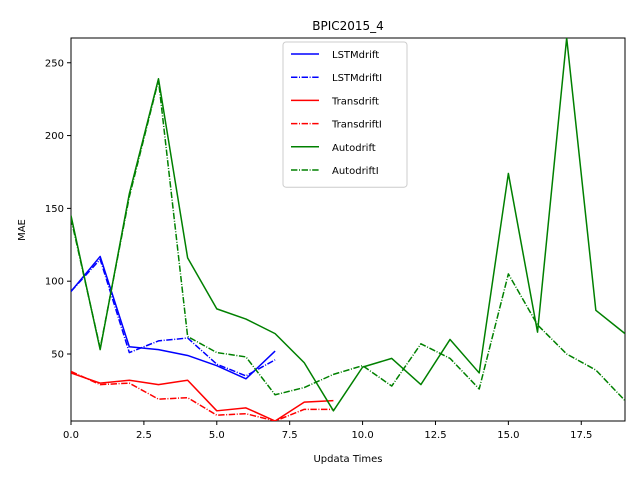  I want to click on y-tick-label: 100, so click(54, 282).